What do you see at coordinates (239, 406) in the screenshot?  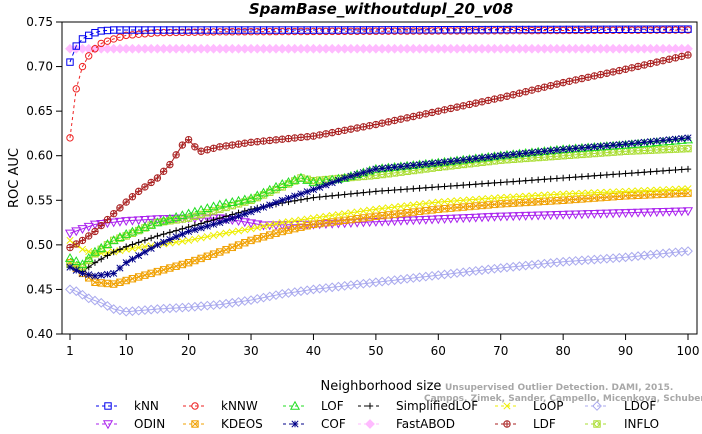 I see `legend-label: kNNW` at bounding box center [239, 406].